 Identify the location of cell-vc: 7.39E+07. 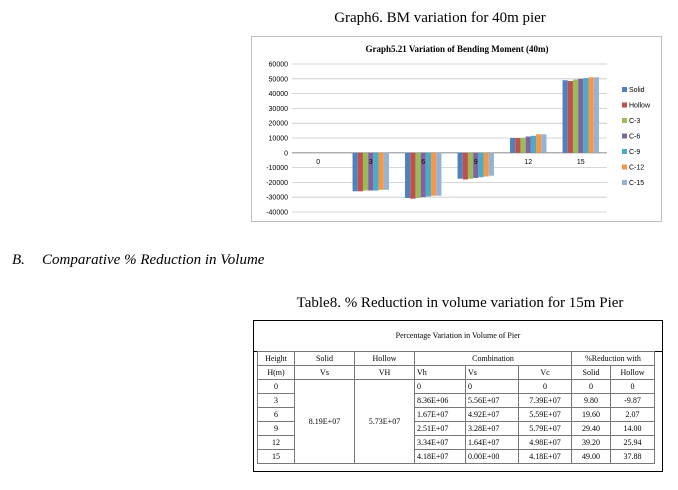
(545, 400).